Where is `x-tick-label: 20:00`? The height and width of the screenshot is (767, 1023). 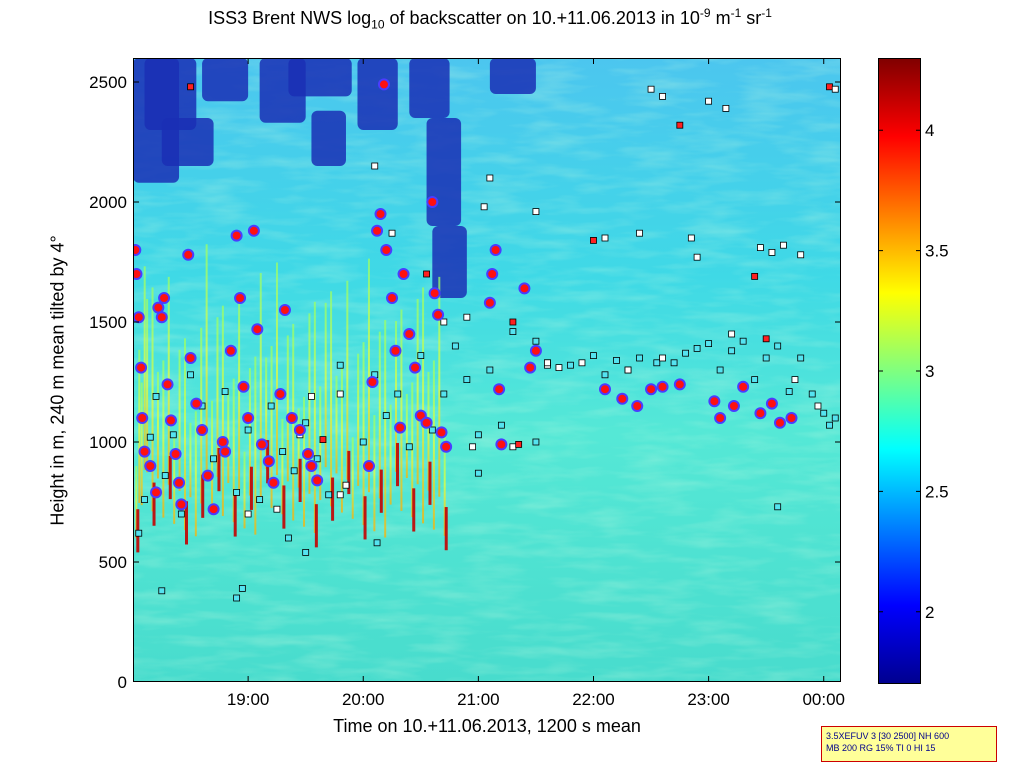
x-tick-label: 20:00 is located at coordinates (363, 699).